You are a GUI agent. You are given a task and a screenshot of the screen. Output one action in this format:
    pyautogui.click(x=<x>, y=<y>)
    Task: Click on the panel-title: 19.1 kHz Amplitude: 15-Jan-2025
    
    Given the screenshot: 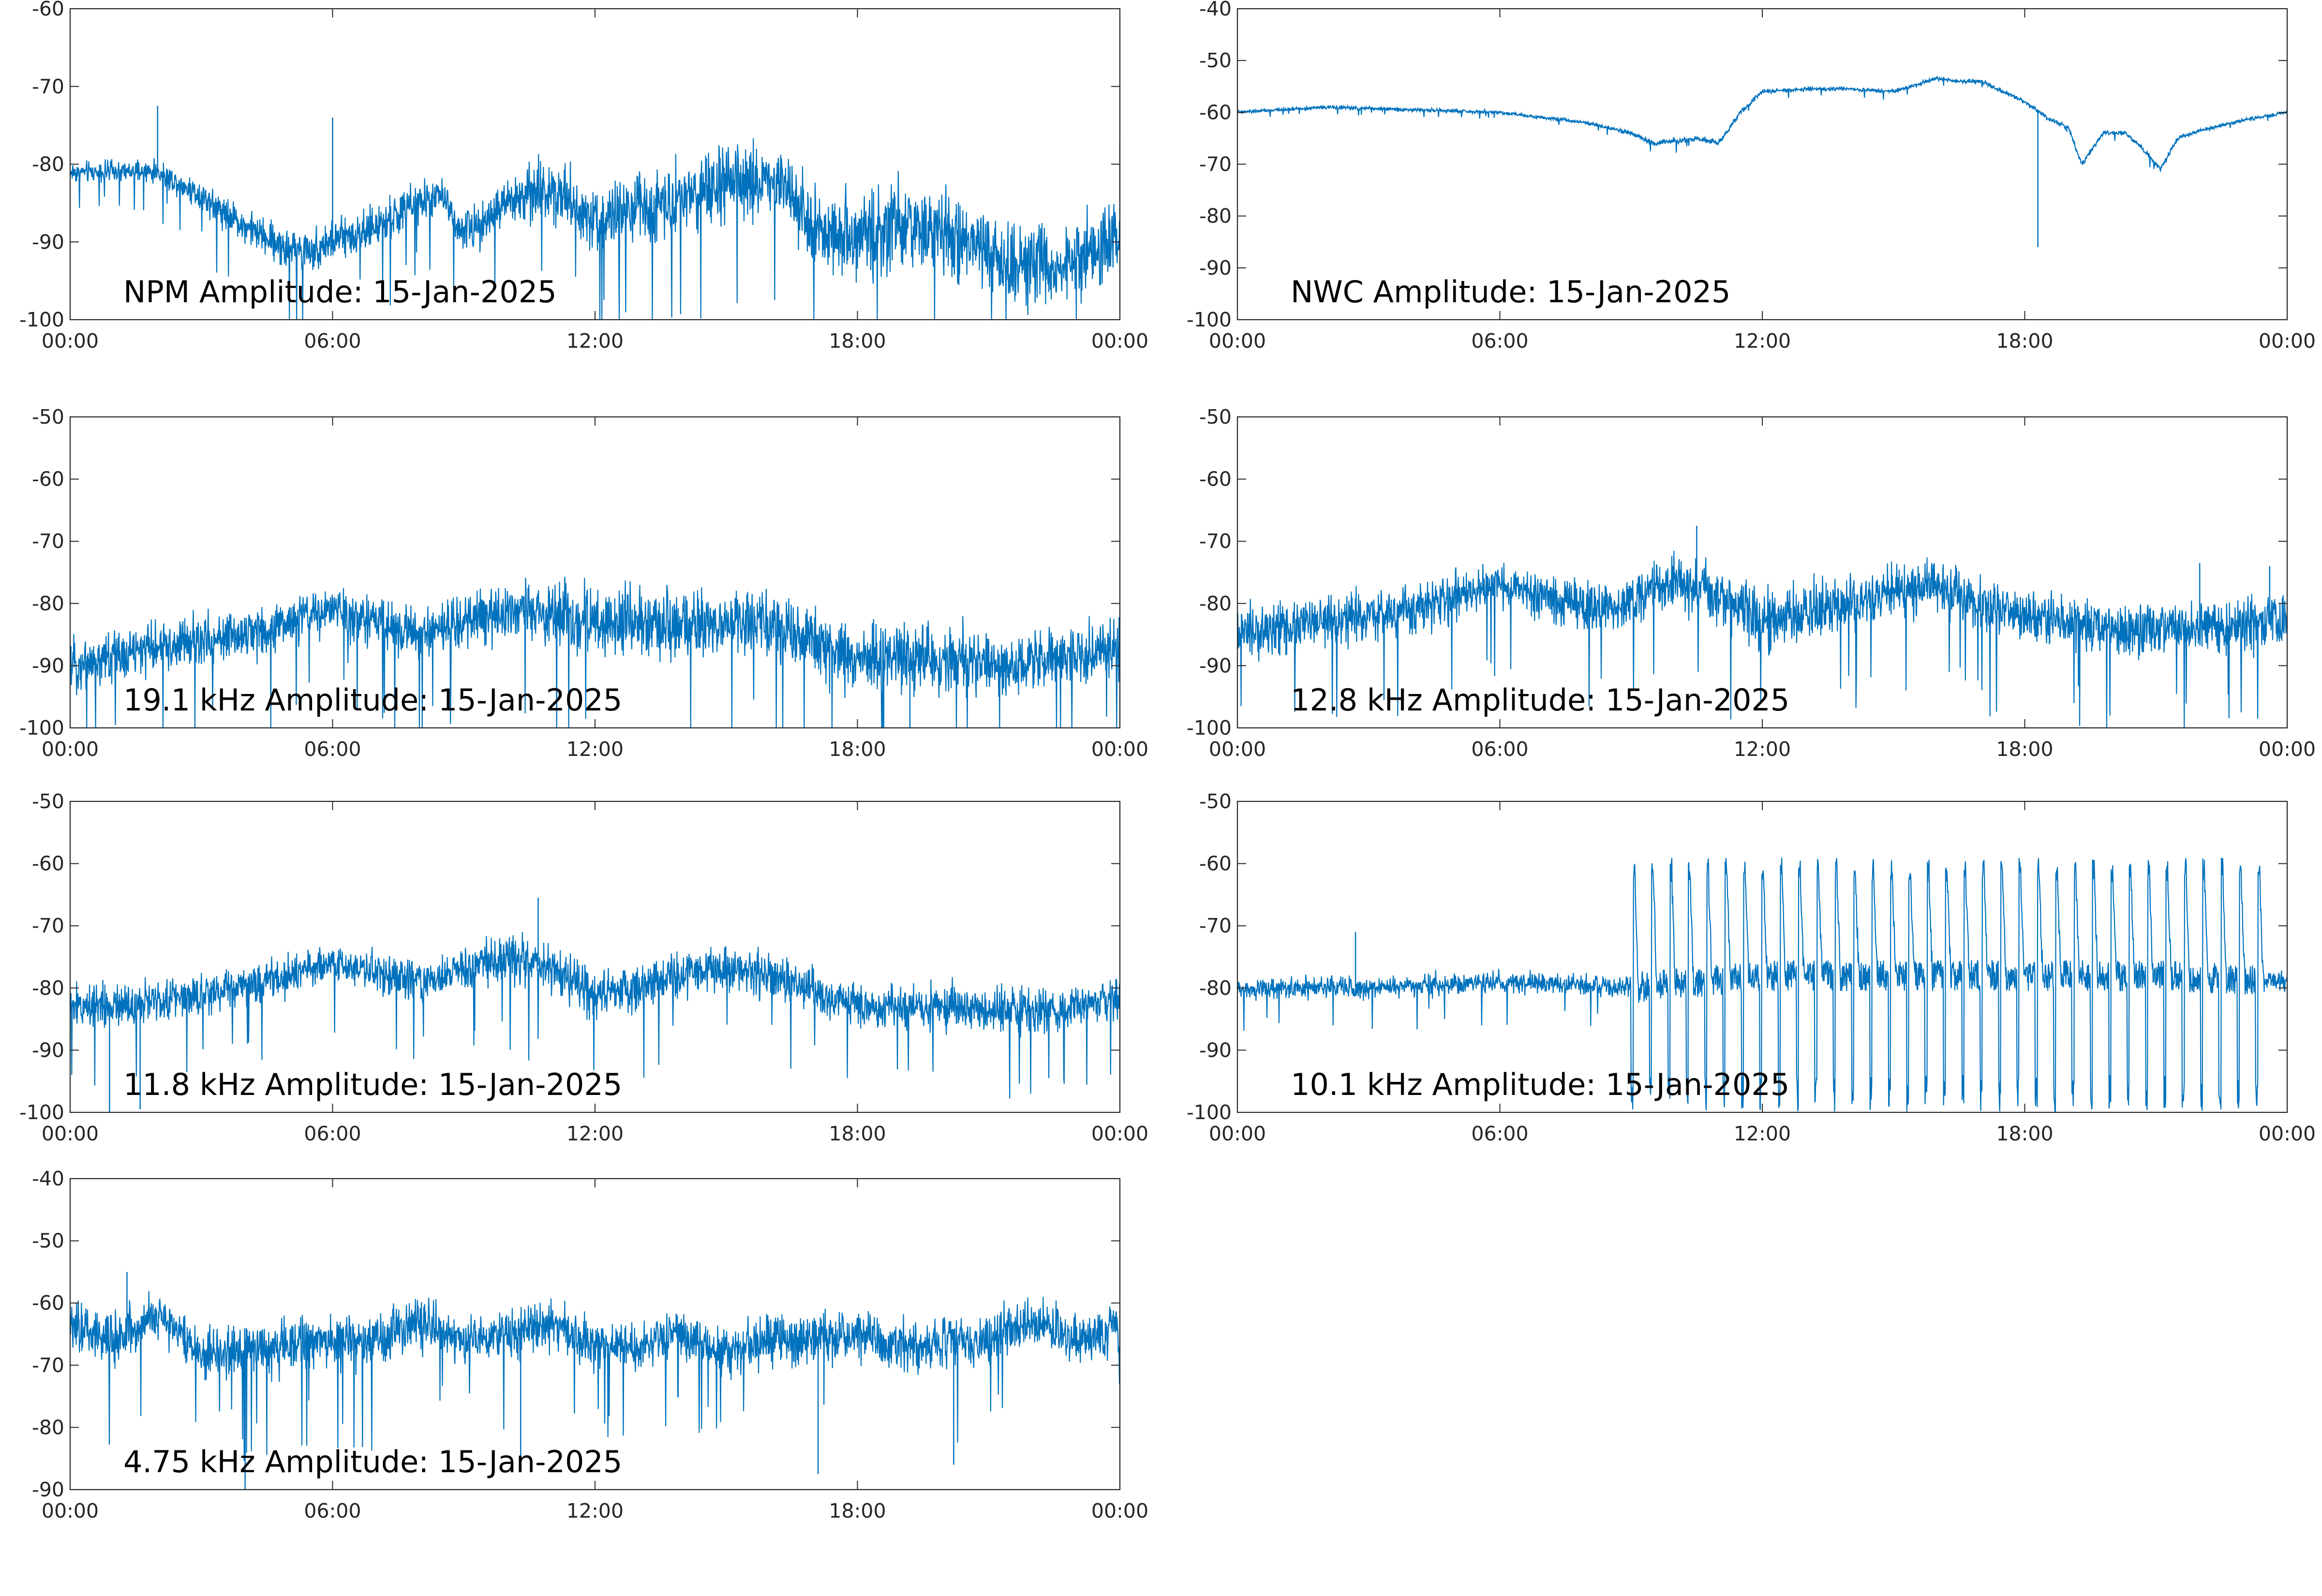 What is the action you would take?
    pyautogui.click(x=372, y=700)
    